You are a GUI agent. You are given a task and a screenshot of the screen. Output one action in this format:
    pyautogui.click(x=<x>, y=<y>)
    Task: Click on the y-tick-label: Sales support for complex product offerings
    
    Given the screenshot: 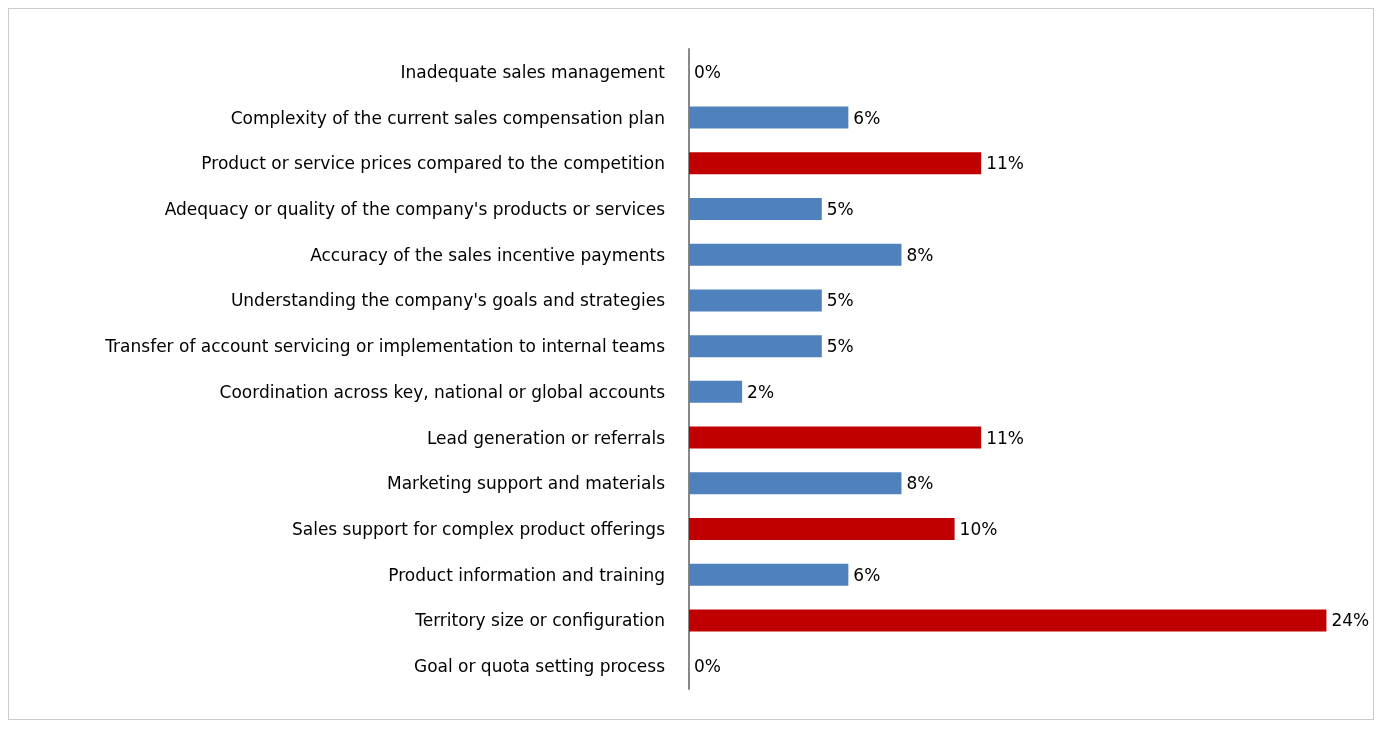 What is the action you would take?
    pyautogui.click(x=478, y=529)
    